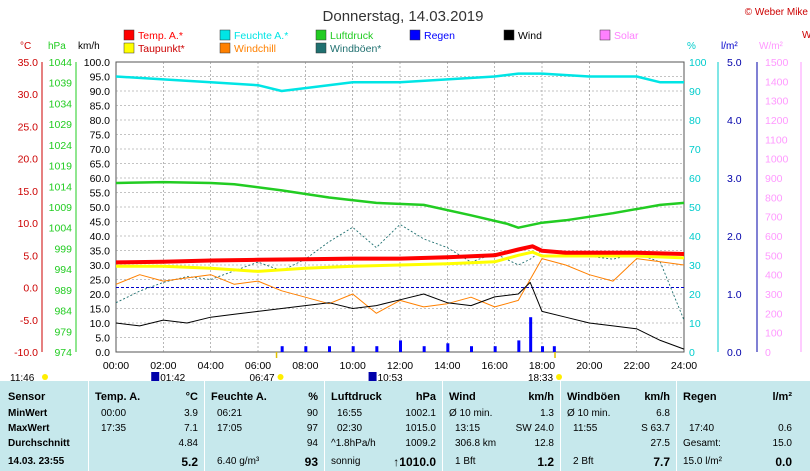 Image resolution: width=810 pixels, height=471 pixels. What do you see at coordinates (313, 397) in the screenshot?
I see `col-unit: %` at bounding box center [313, 397].